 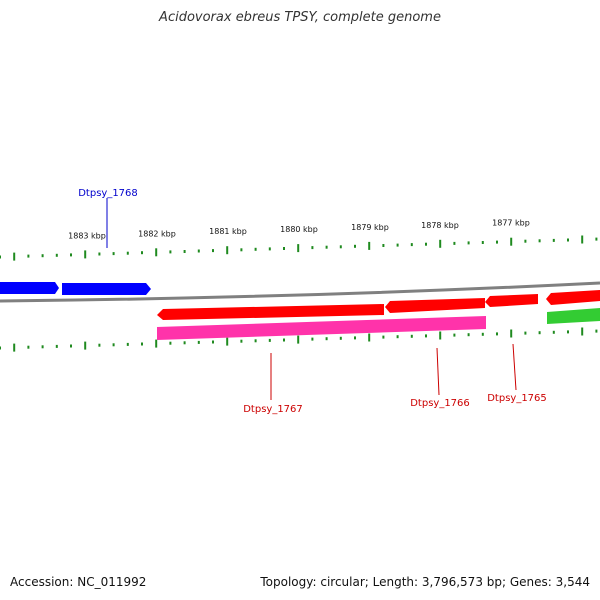 I want to click on gene-label-dtpsy-1765: Dtpsy_1765, so click(x=517, y=398).